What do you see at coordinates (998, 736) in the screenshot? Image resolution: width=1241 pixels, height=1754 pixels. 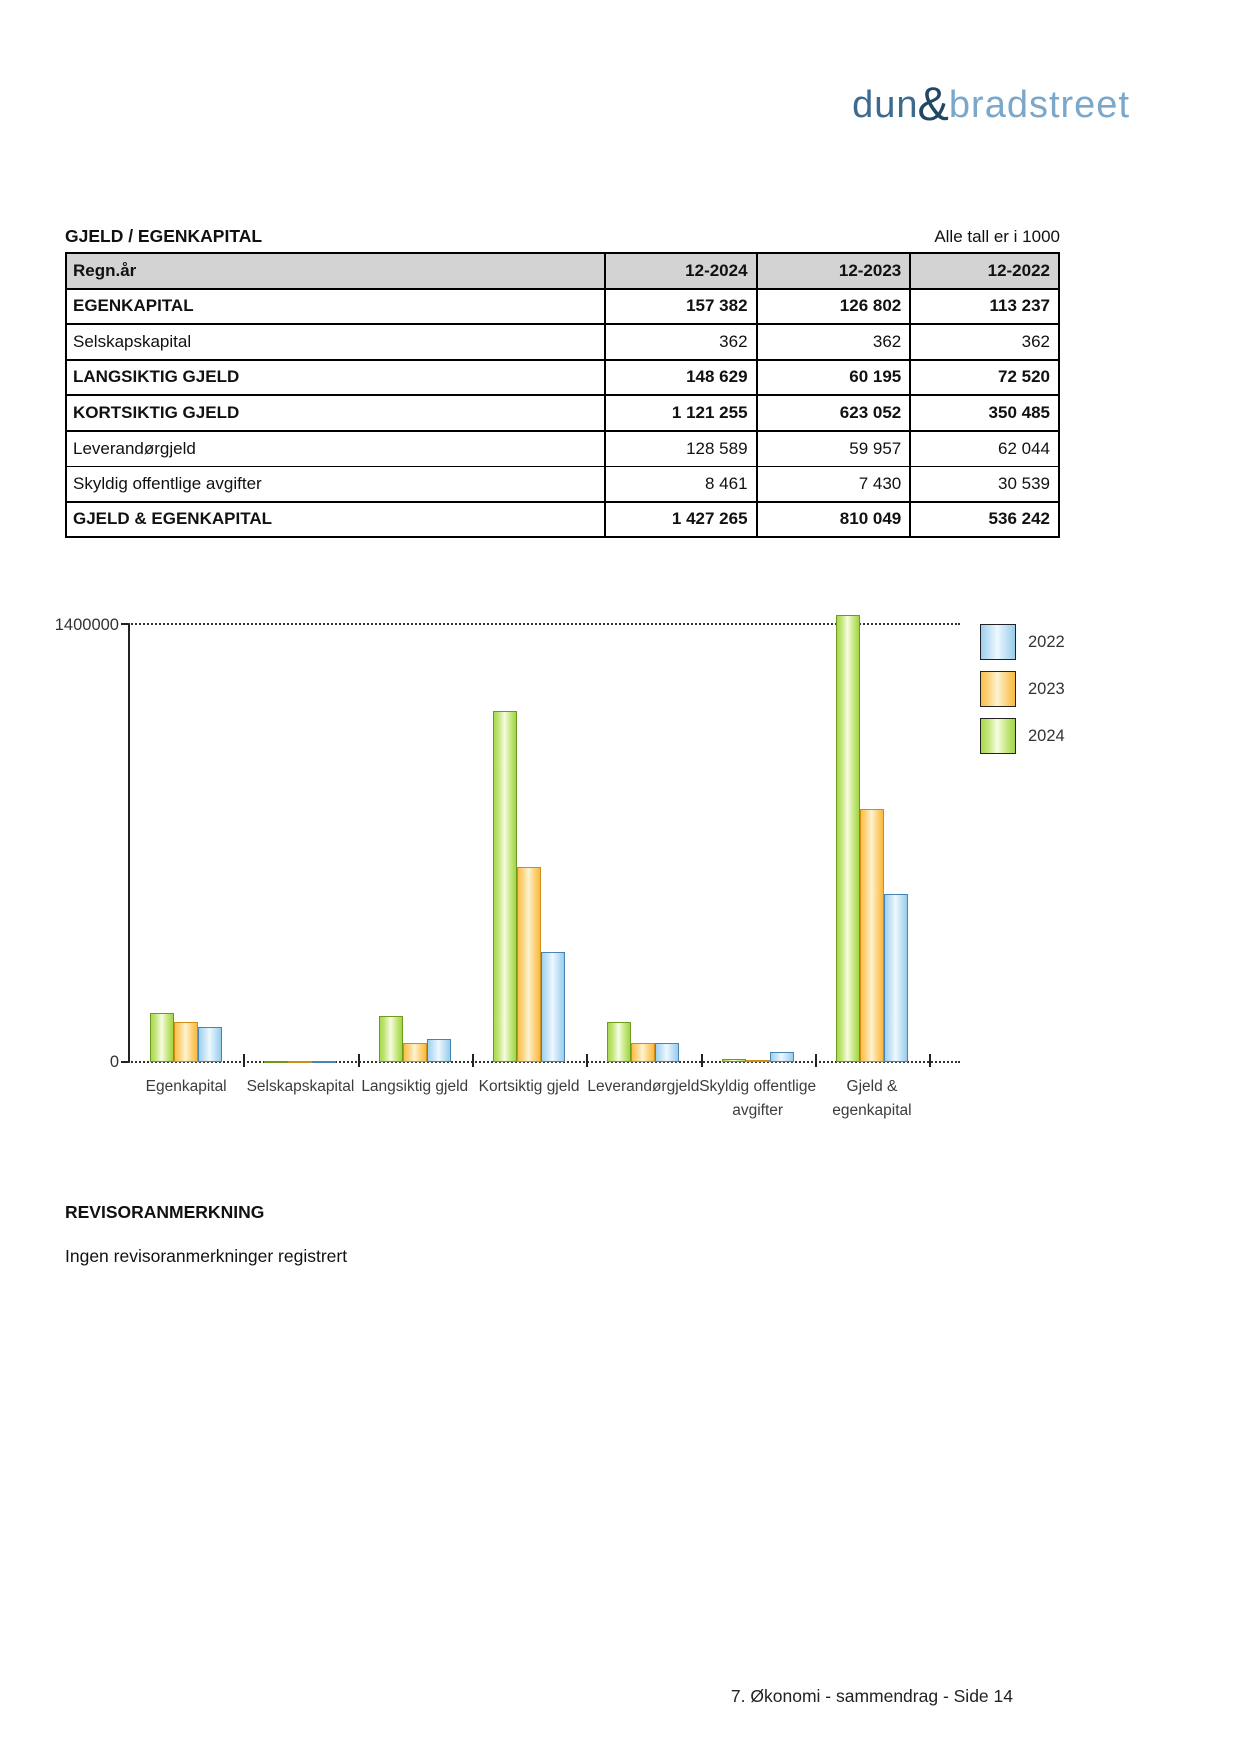 I see `legend-swatch-2024` at bounding box center [998, 736].